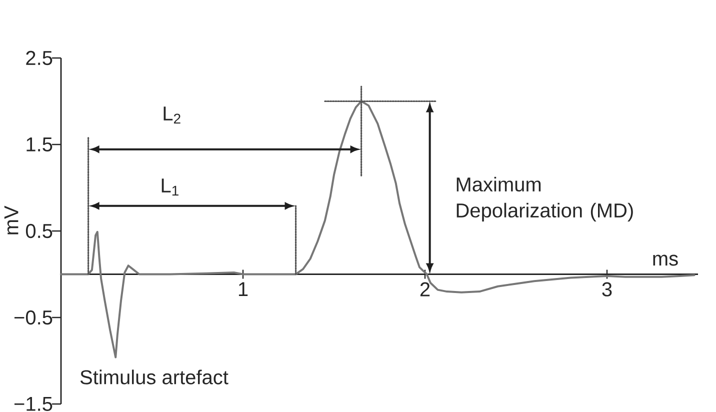 Image resolution: width=716 pixels, height=412 pixels. I want to click on y-tick-label: 0.5, so click(39, 231).